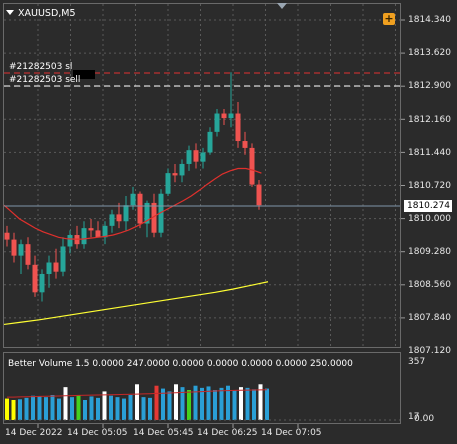 The image size is (457, 444). Describe the element at coordinates (429, 285) in the screenshot. I see `price-tick: 1808.560` at that location.